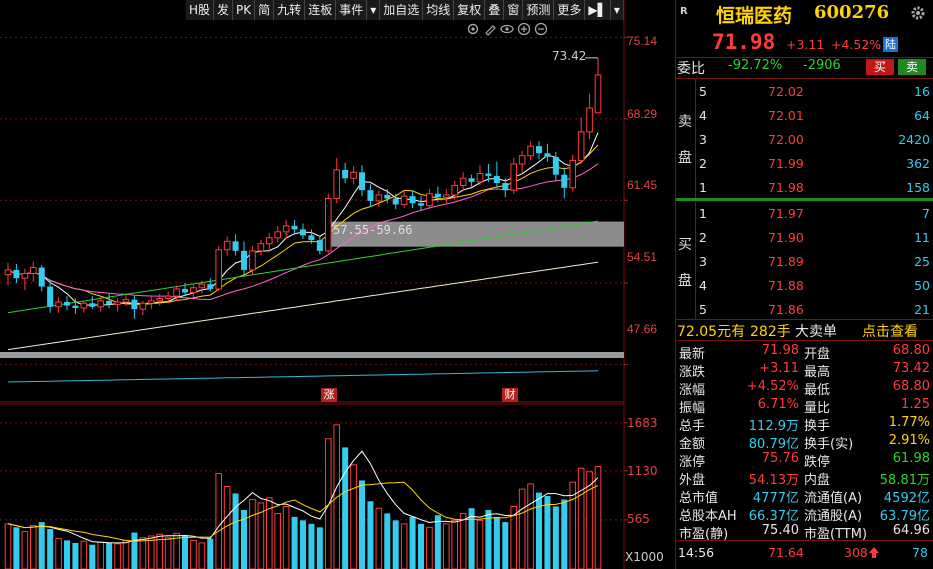 The image size is (933, 569). I want to click on bid-level-row: 3 71.89 25, so click(804, 262).